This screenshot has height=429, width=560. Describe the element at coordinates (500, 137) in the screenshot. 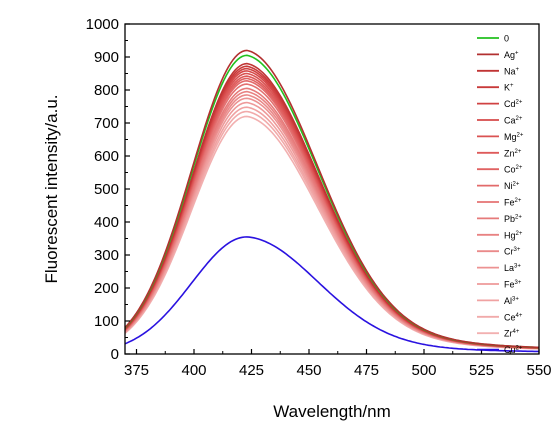

I see `legend-item: Mg2+` at that location.